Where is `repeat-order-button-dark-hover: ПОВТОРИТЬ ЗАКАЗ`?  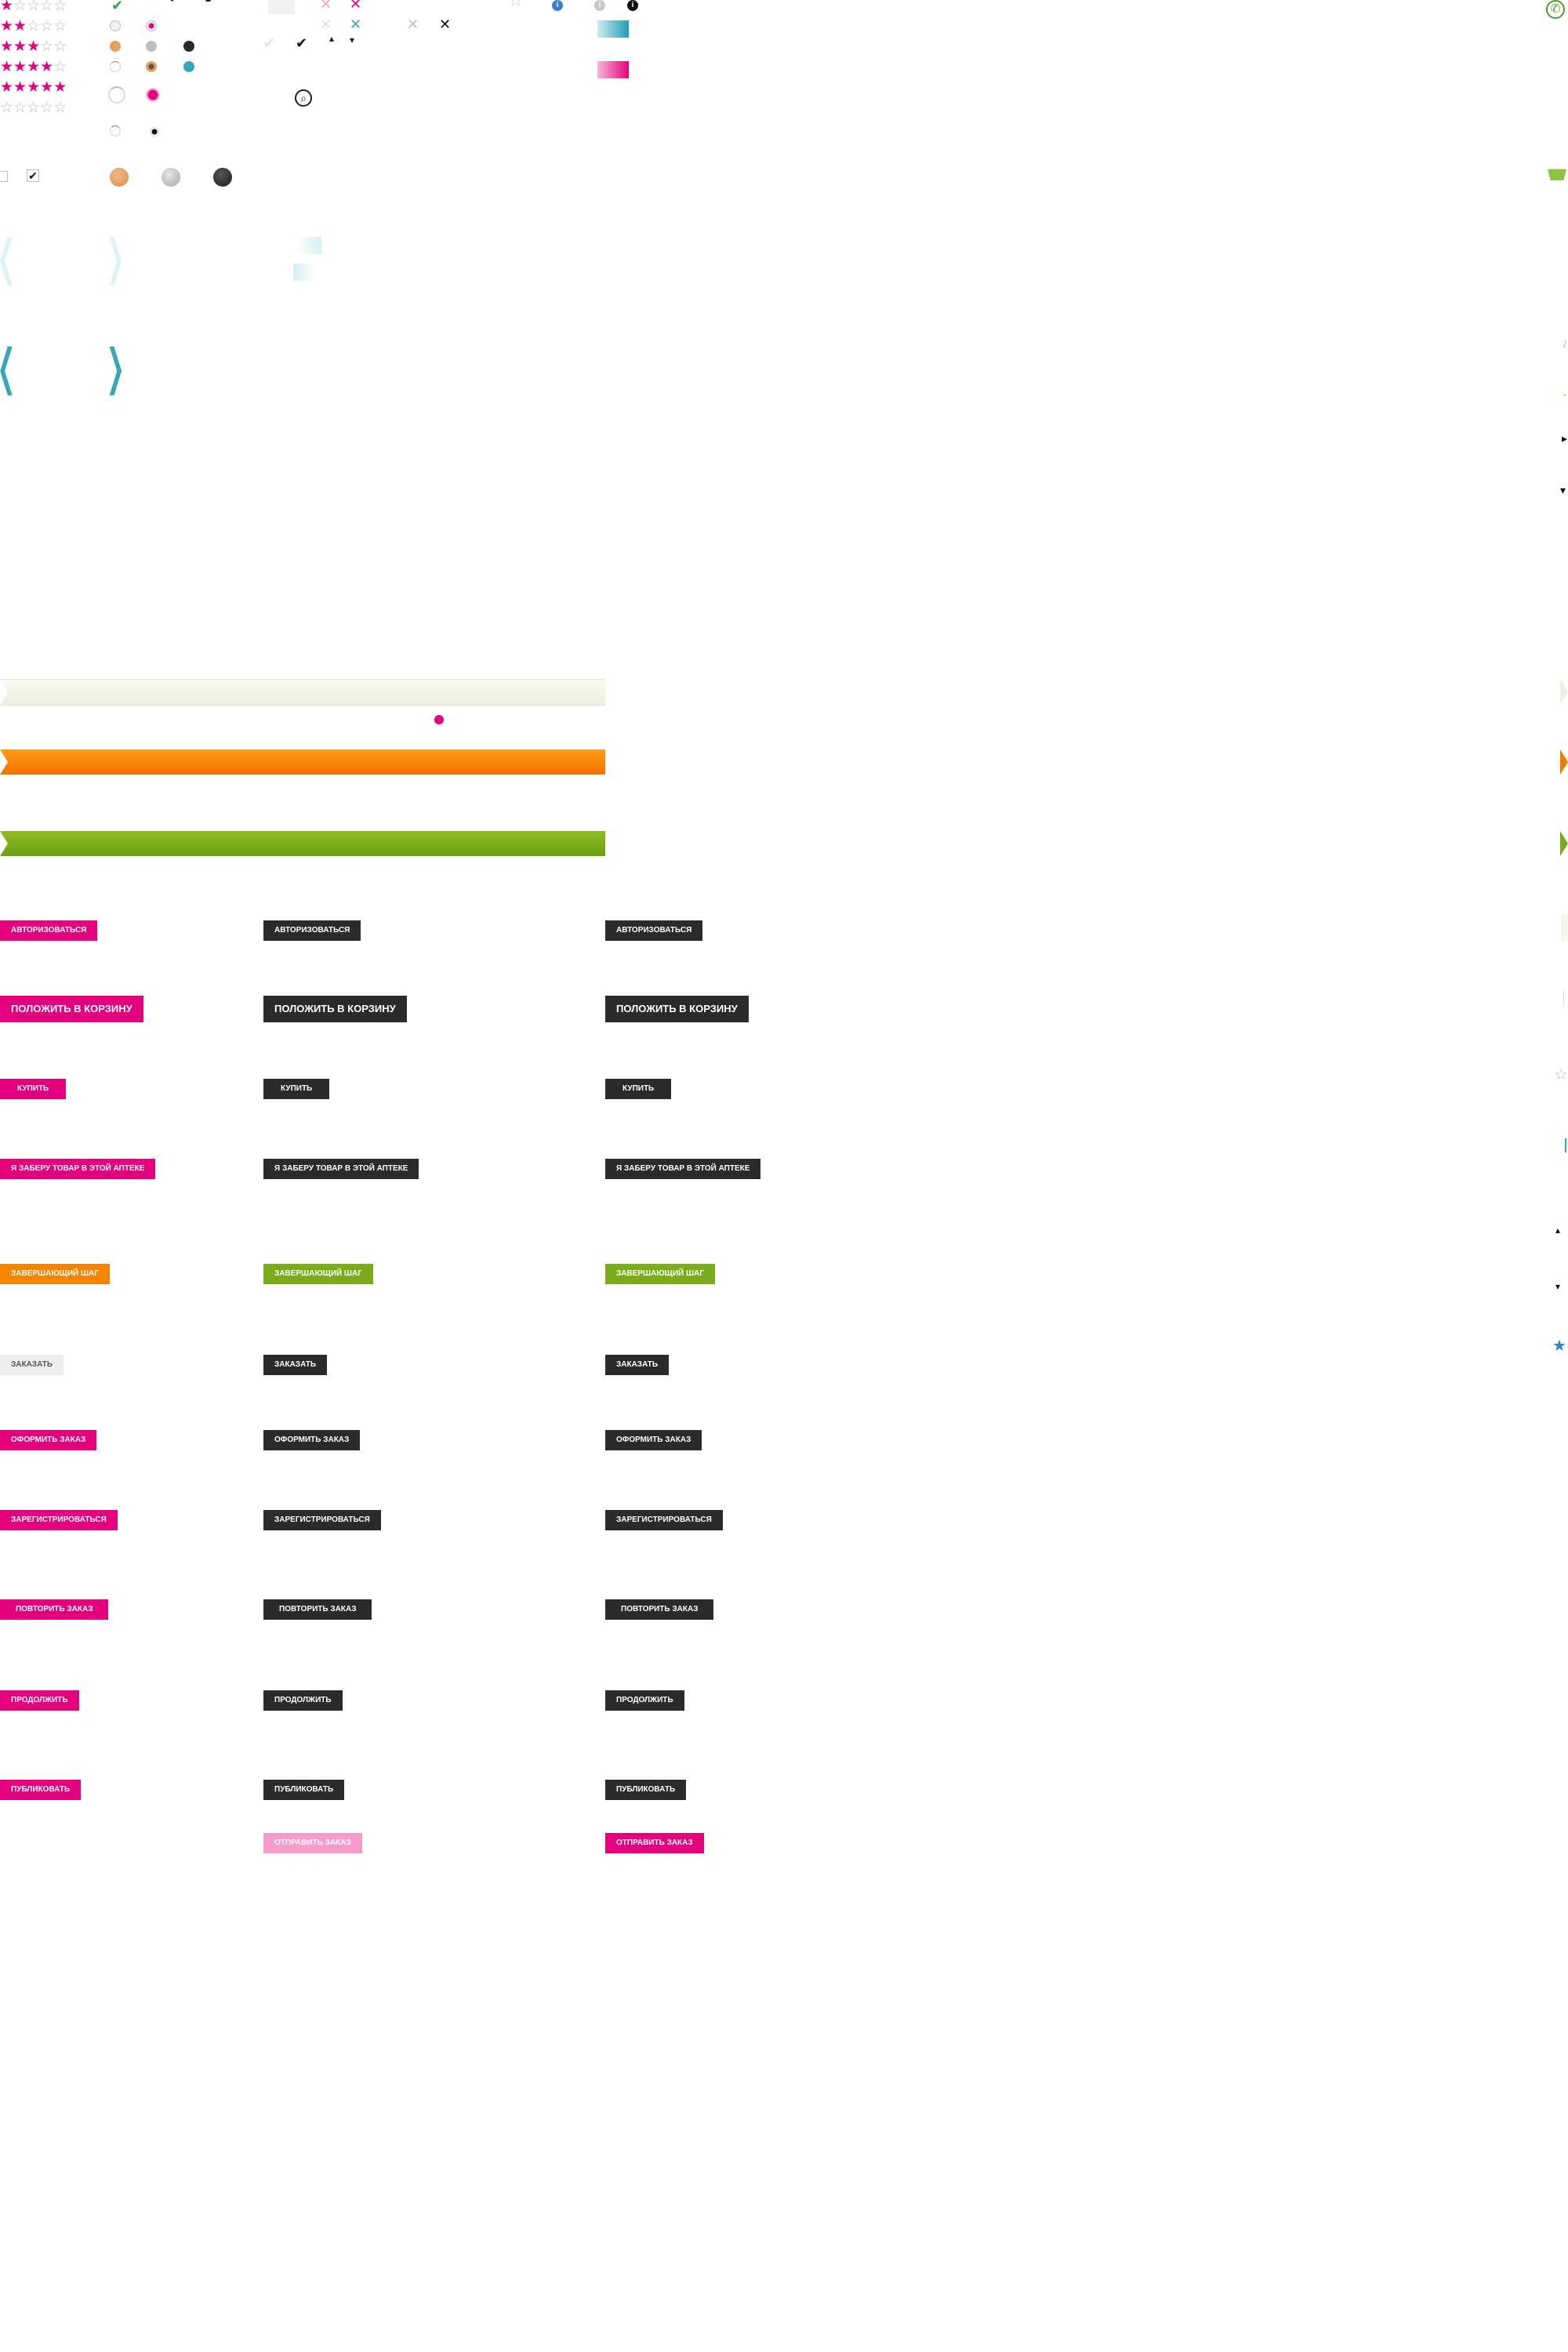
repeat-order-button-dark-hover: ПОВТОРИТЬ ЗАКАЗ is located at coordinates (659, 1609).